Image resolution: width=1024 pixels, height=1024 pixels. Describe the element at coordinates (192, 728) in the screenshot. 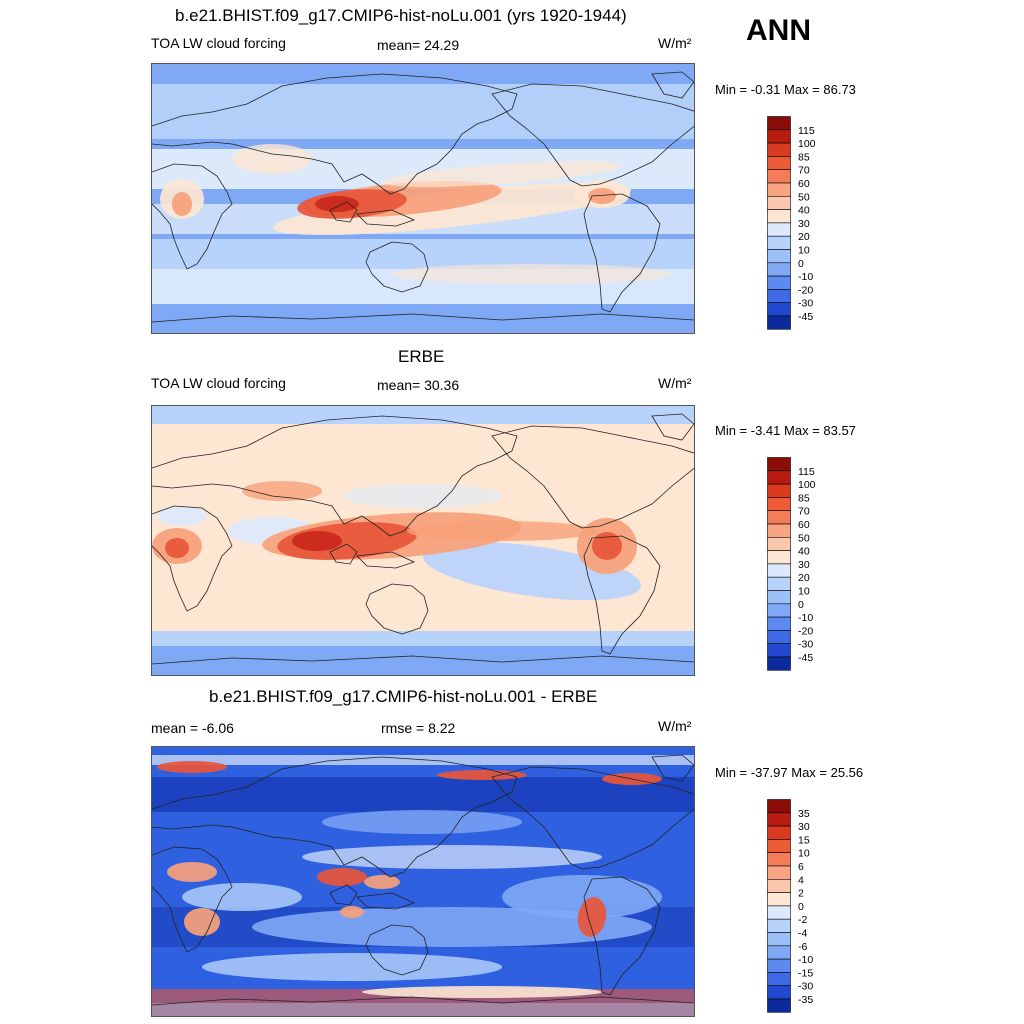

I see `panel3-mean: mean = -6.06` at that location.